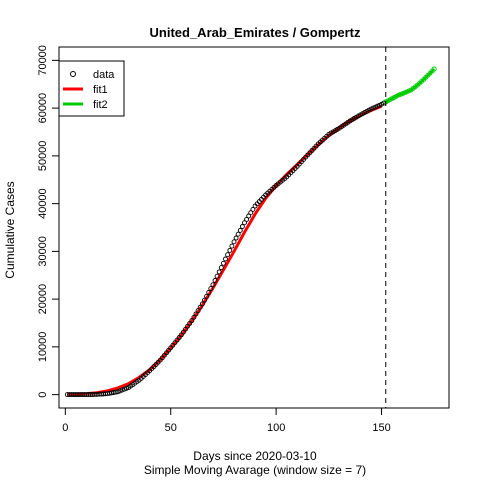 This screenshot has height=480, width=480. What do you see at coordinates (100, 105) in the screenshot?
I see `legend-label-fit2: fit2` at bounding box center [100, 105].